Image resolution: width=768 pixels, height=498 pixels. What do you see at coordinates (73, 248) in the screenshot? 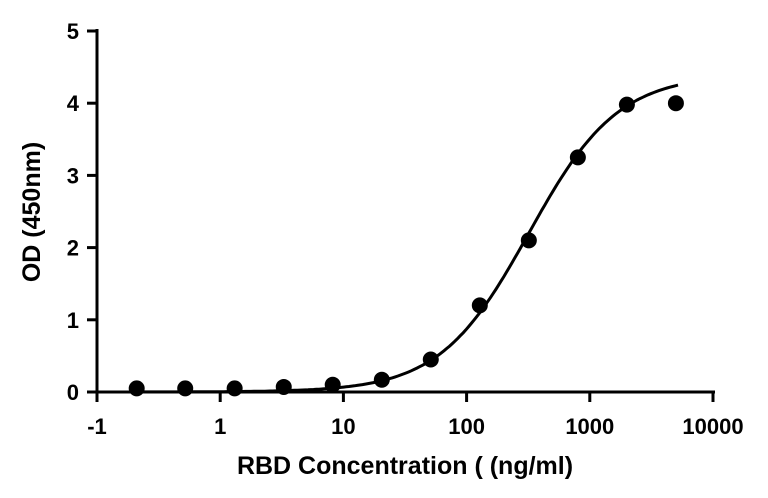
I see `y-tick-label: 2` at bounding box center [73, 248].